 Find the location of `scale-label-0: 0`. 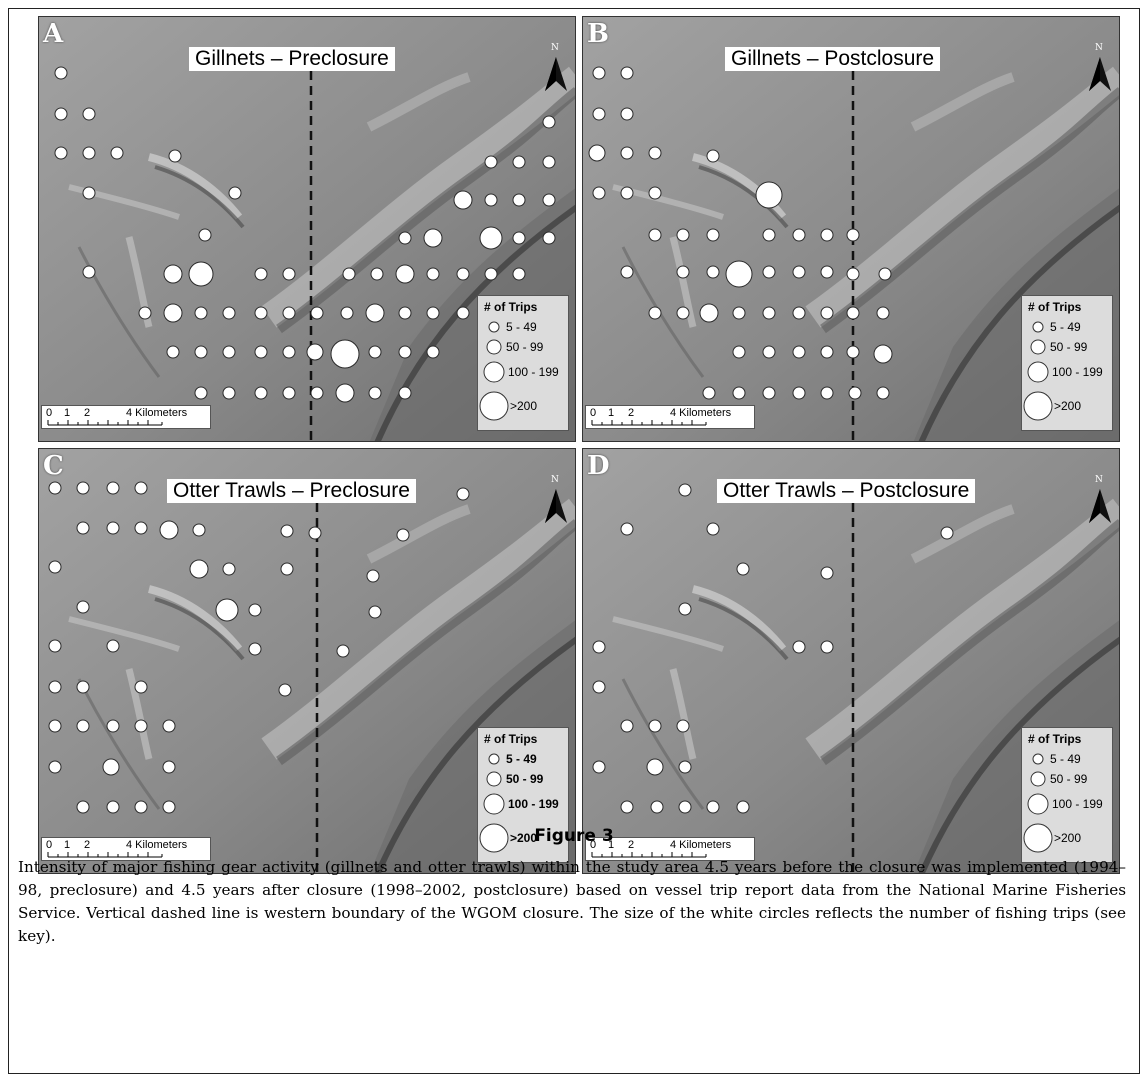

scale-label-0: 0 is located at coordinates (593, 845).